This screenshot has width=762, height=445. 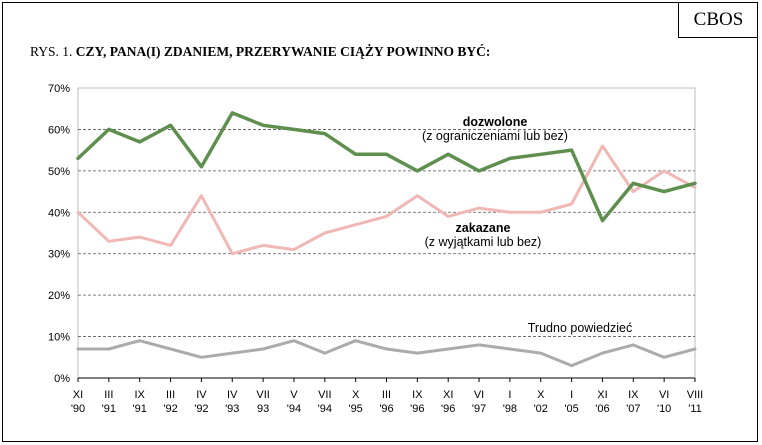 I want to click on x-tick-label-year: '95, so click(x=355, y=409).